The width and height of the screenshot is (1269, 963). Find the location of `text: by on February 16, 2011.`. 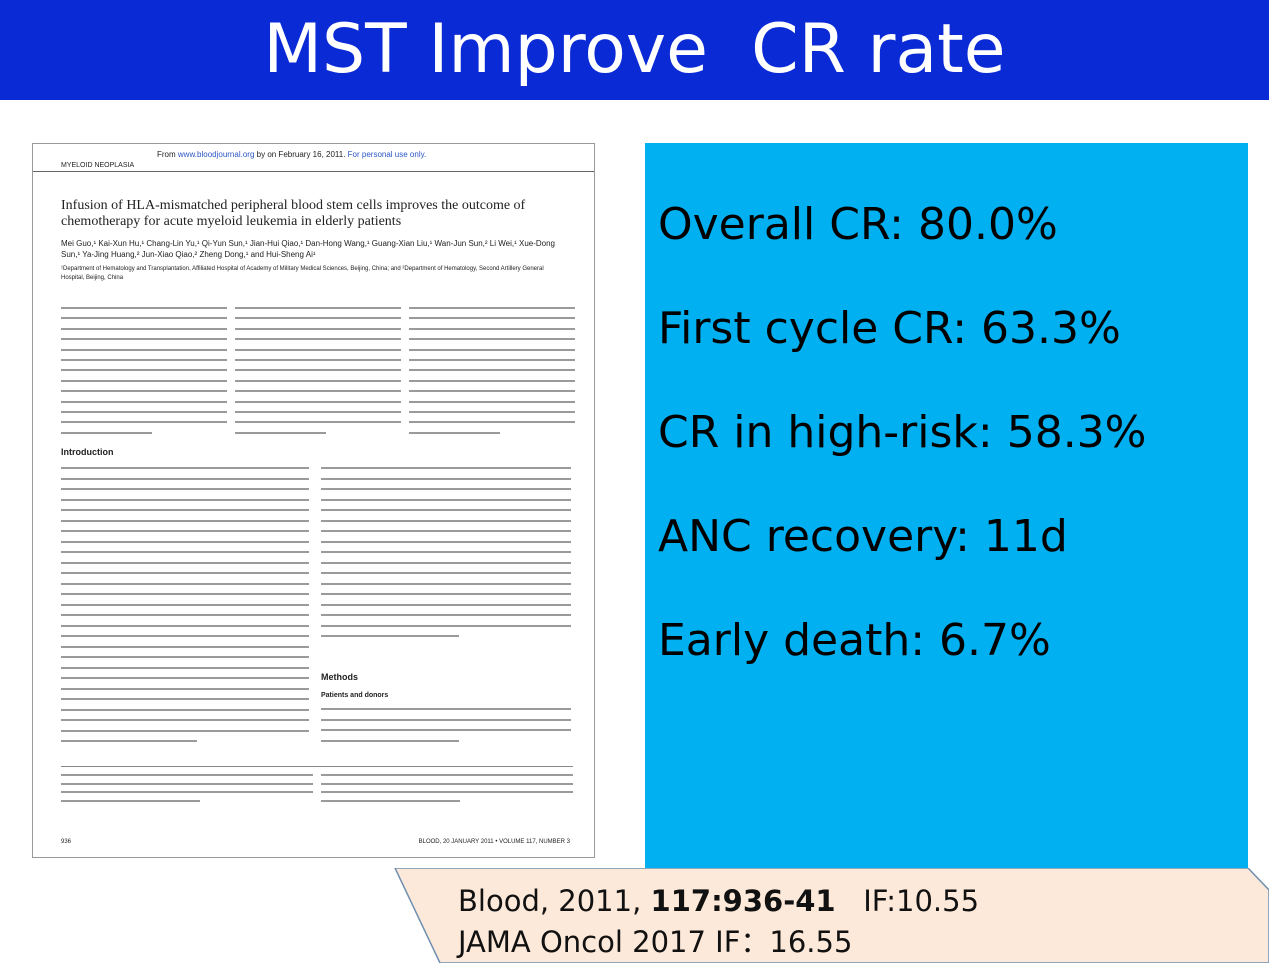

text: by on February 16, 2011. is located at coordinates (301, 154).